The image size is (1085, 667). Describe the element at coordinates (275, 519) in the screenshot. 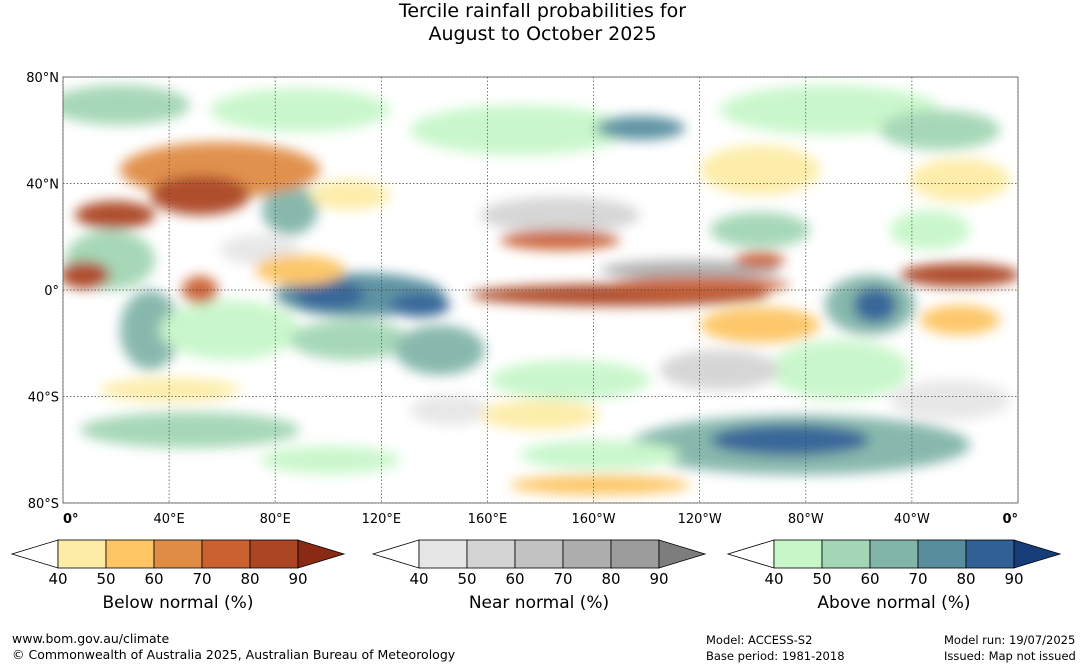

I see `longitude-label: 80°E` at that location.